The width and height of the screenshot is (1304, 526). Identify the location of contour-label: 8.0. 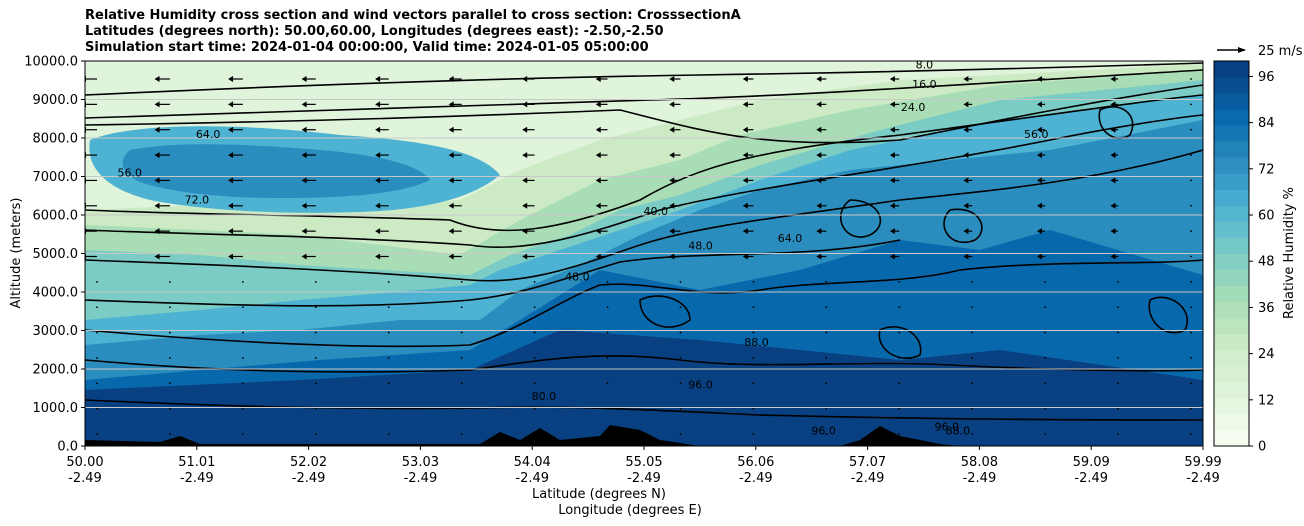
(925, 65).